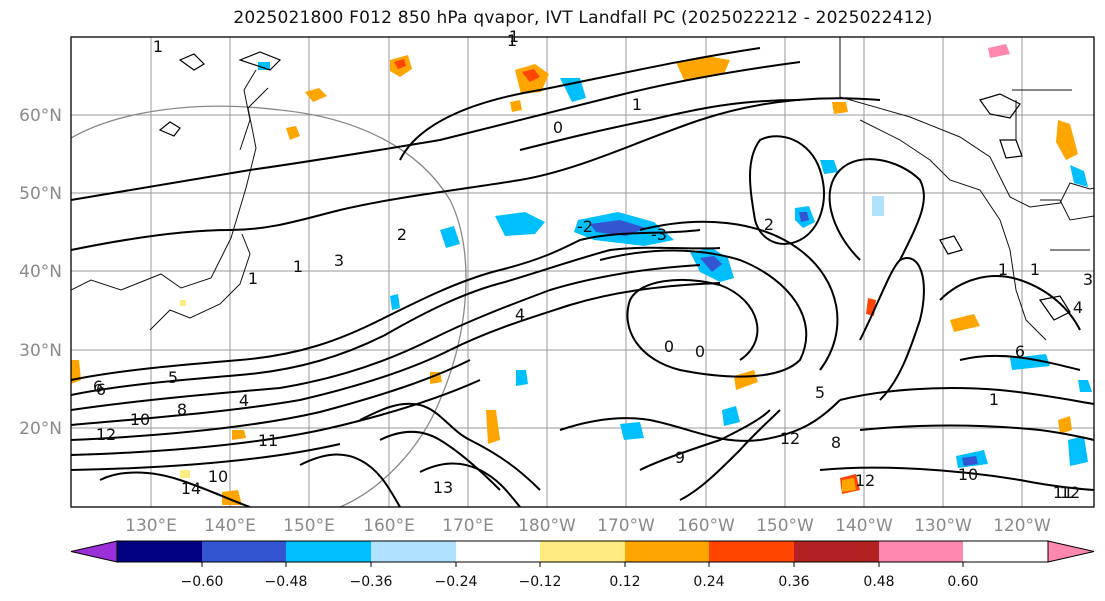  What do you see at coordinates (468, 526) in the screenshot?
I see `longitude-label: 170°E` at bounding box center [468, 526].